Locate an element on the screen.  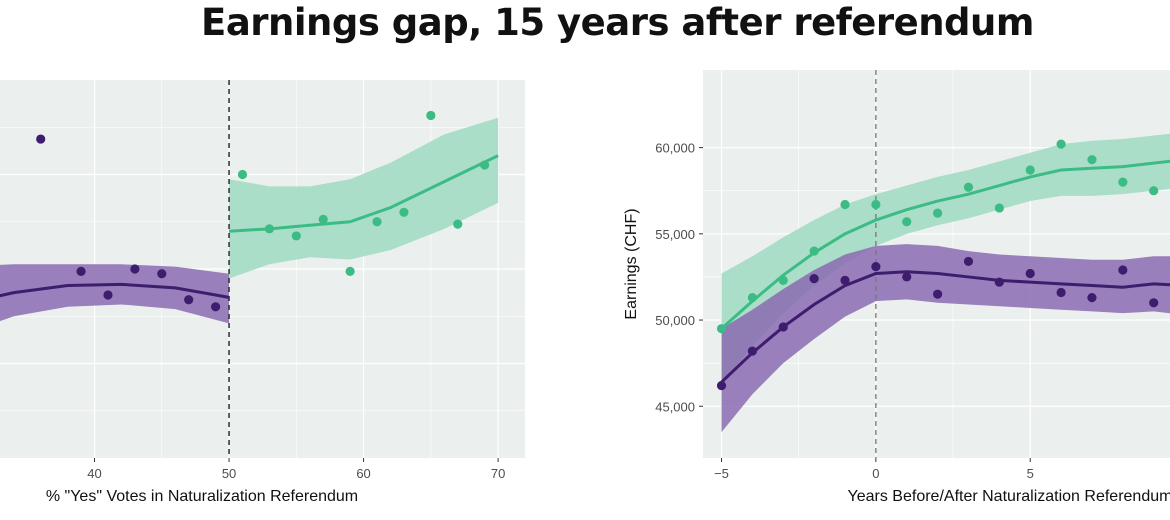
chart-title: Earnings gap, 15 years after referendum is located at coordinates (617, 22).